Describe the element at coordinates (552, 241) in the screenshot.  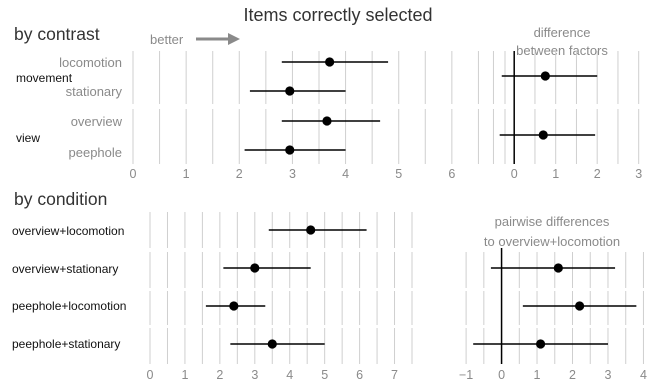
I see `panel-title-pairwise-line2: to overview+locomotion` at that location.